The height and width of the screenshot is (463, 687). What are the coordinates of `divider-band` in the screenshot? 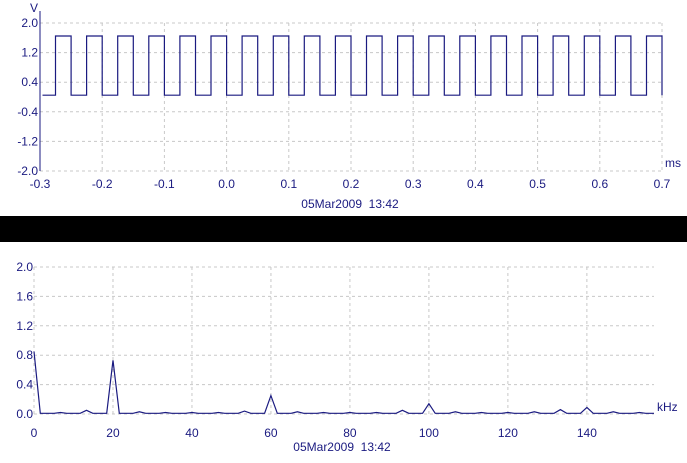 It's located at (343, 229).